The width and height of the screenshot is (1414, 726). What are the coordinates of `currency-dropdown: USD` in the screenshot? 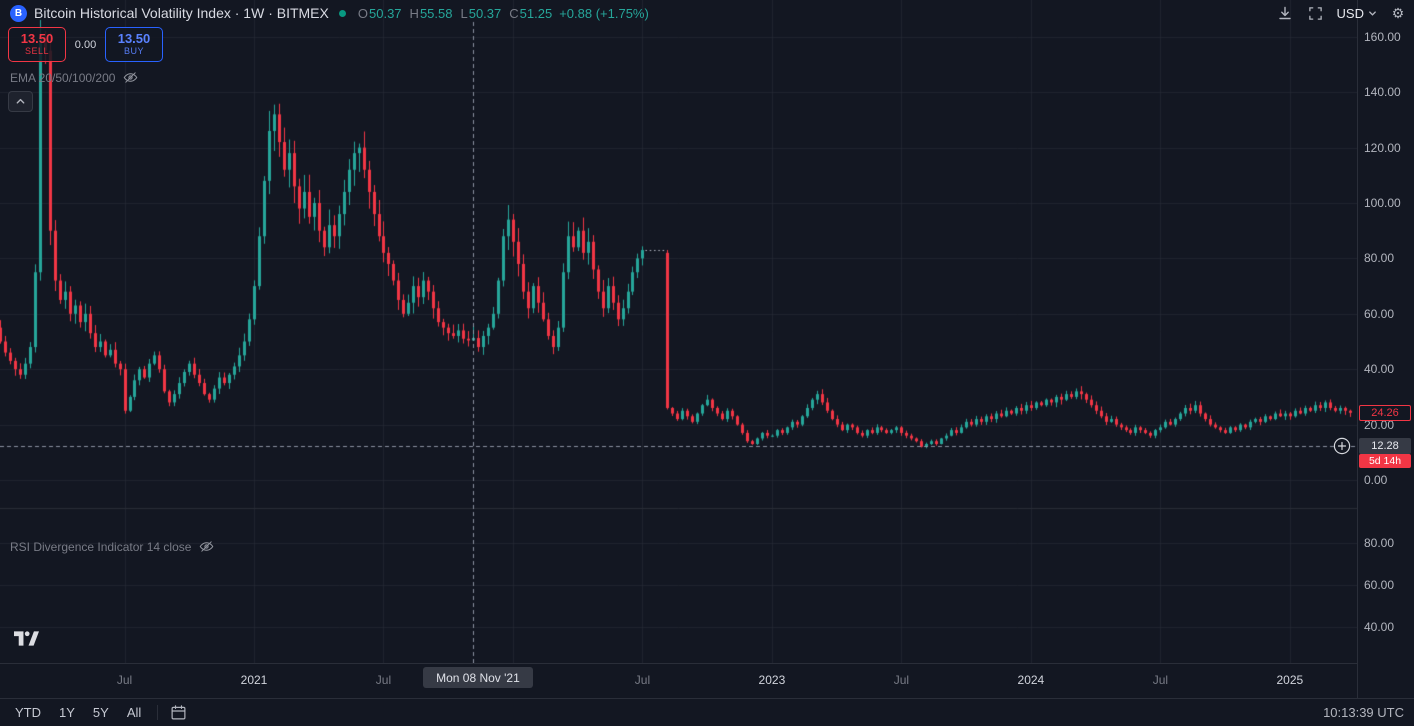 It's located at (1357, 13).